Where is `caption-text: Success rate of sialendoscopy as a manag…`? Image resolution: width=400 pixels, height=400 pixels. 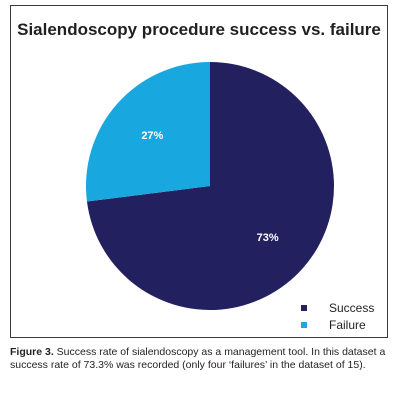
caption-text: Success rate of sialendoscopy as a manag… is located at coordinates (198, 358).